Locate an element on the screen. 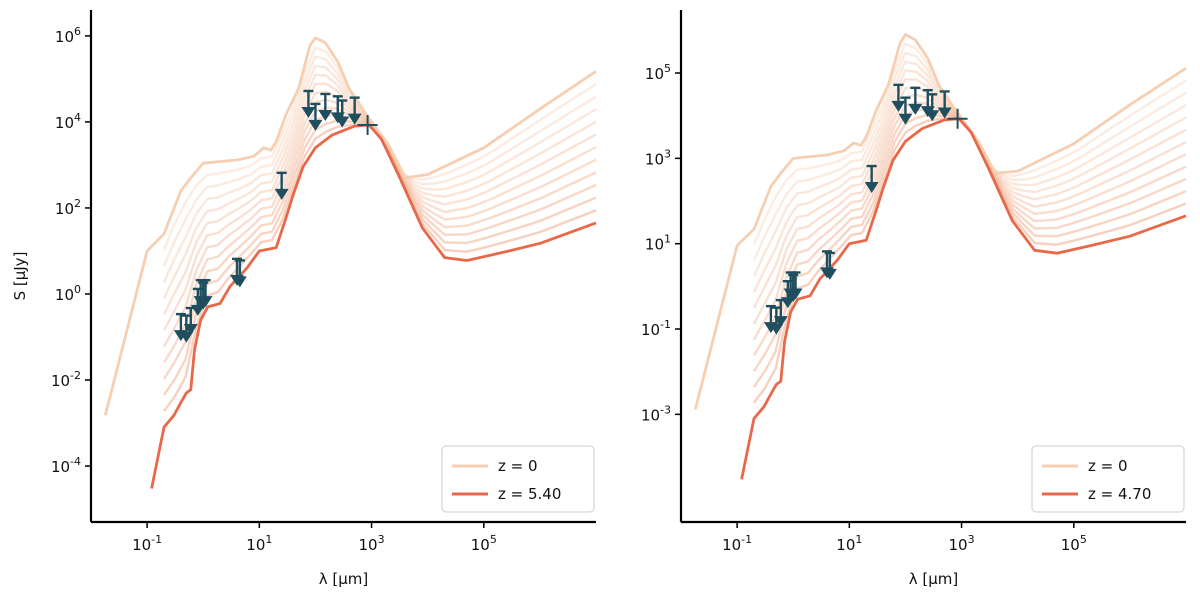  y-tick-label: 10⁴ is located at coordinates (68, 121).